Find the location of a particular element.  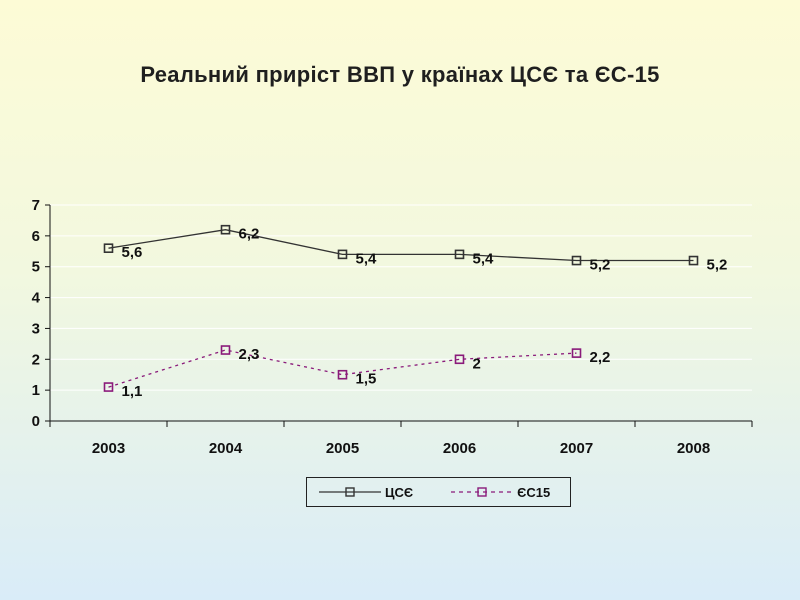

x-tick-label: 2003 is located at coordinates (108, 448).